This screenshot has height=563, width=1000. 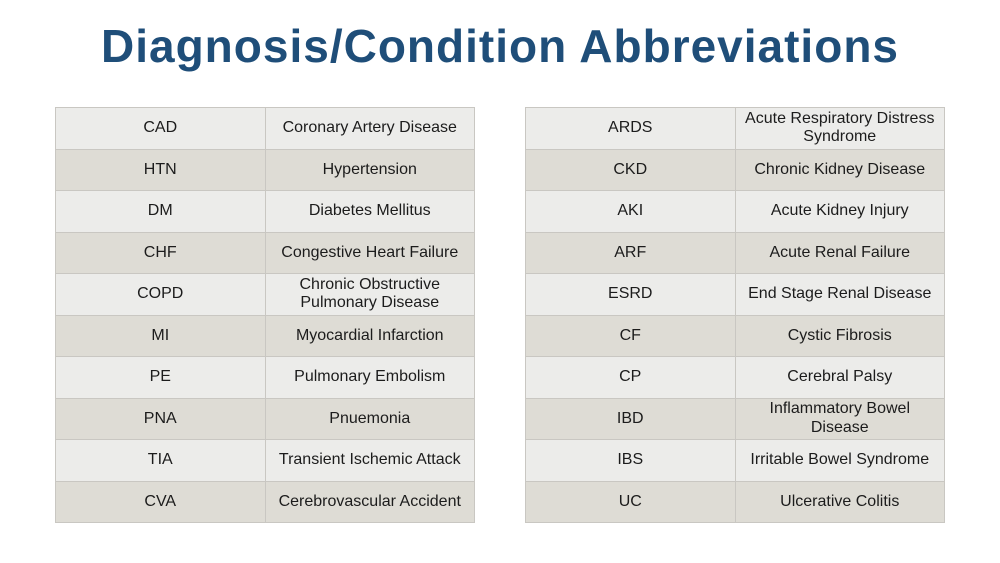 I want to click on meaning-cell: Ulcerative Colitis, so click(x=839, y=501).